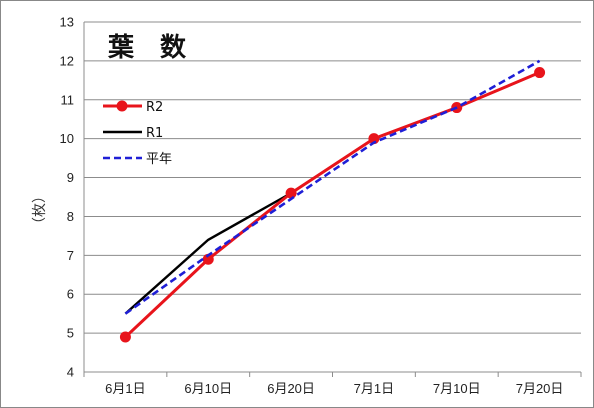  What do you see at coordinates (291, 388) in the screenshot?
I see `x-tick-label: 6月20日` at bounding box center [291, 388].